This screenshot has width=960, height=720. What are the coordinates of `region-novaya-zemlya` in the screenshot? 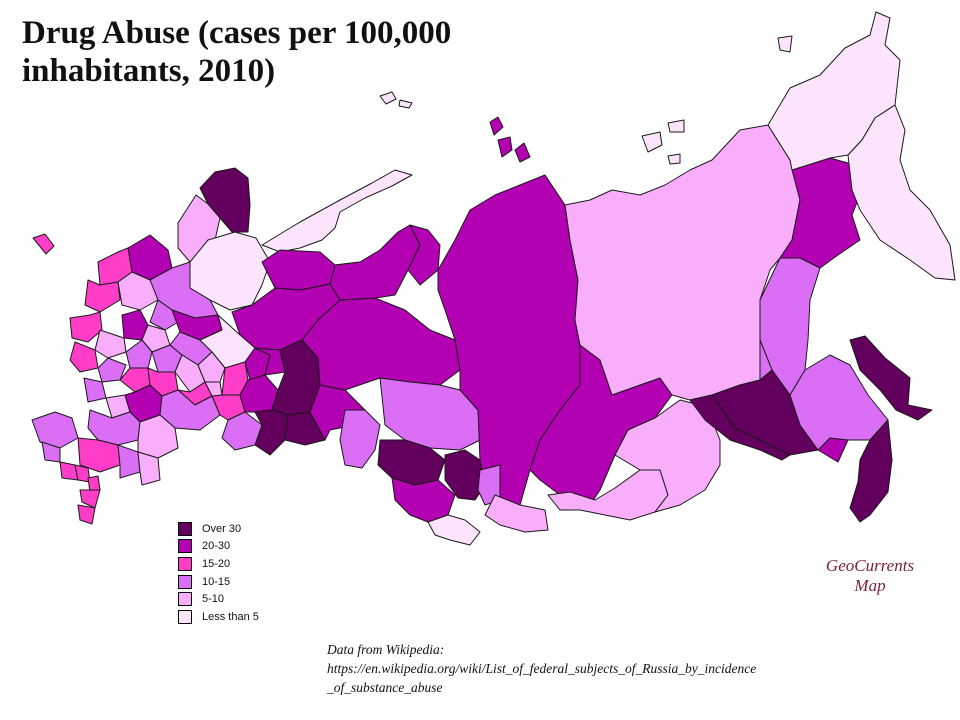 It's located at (337, 211).